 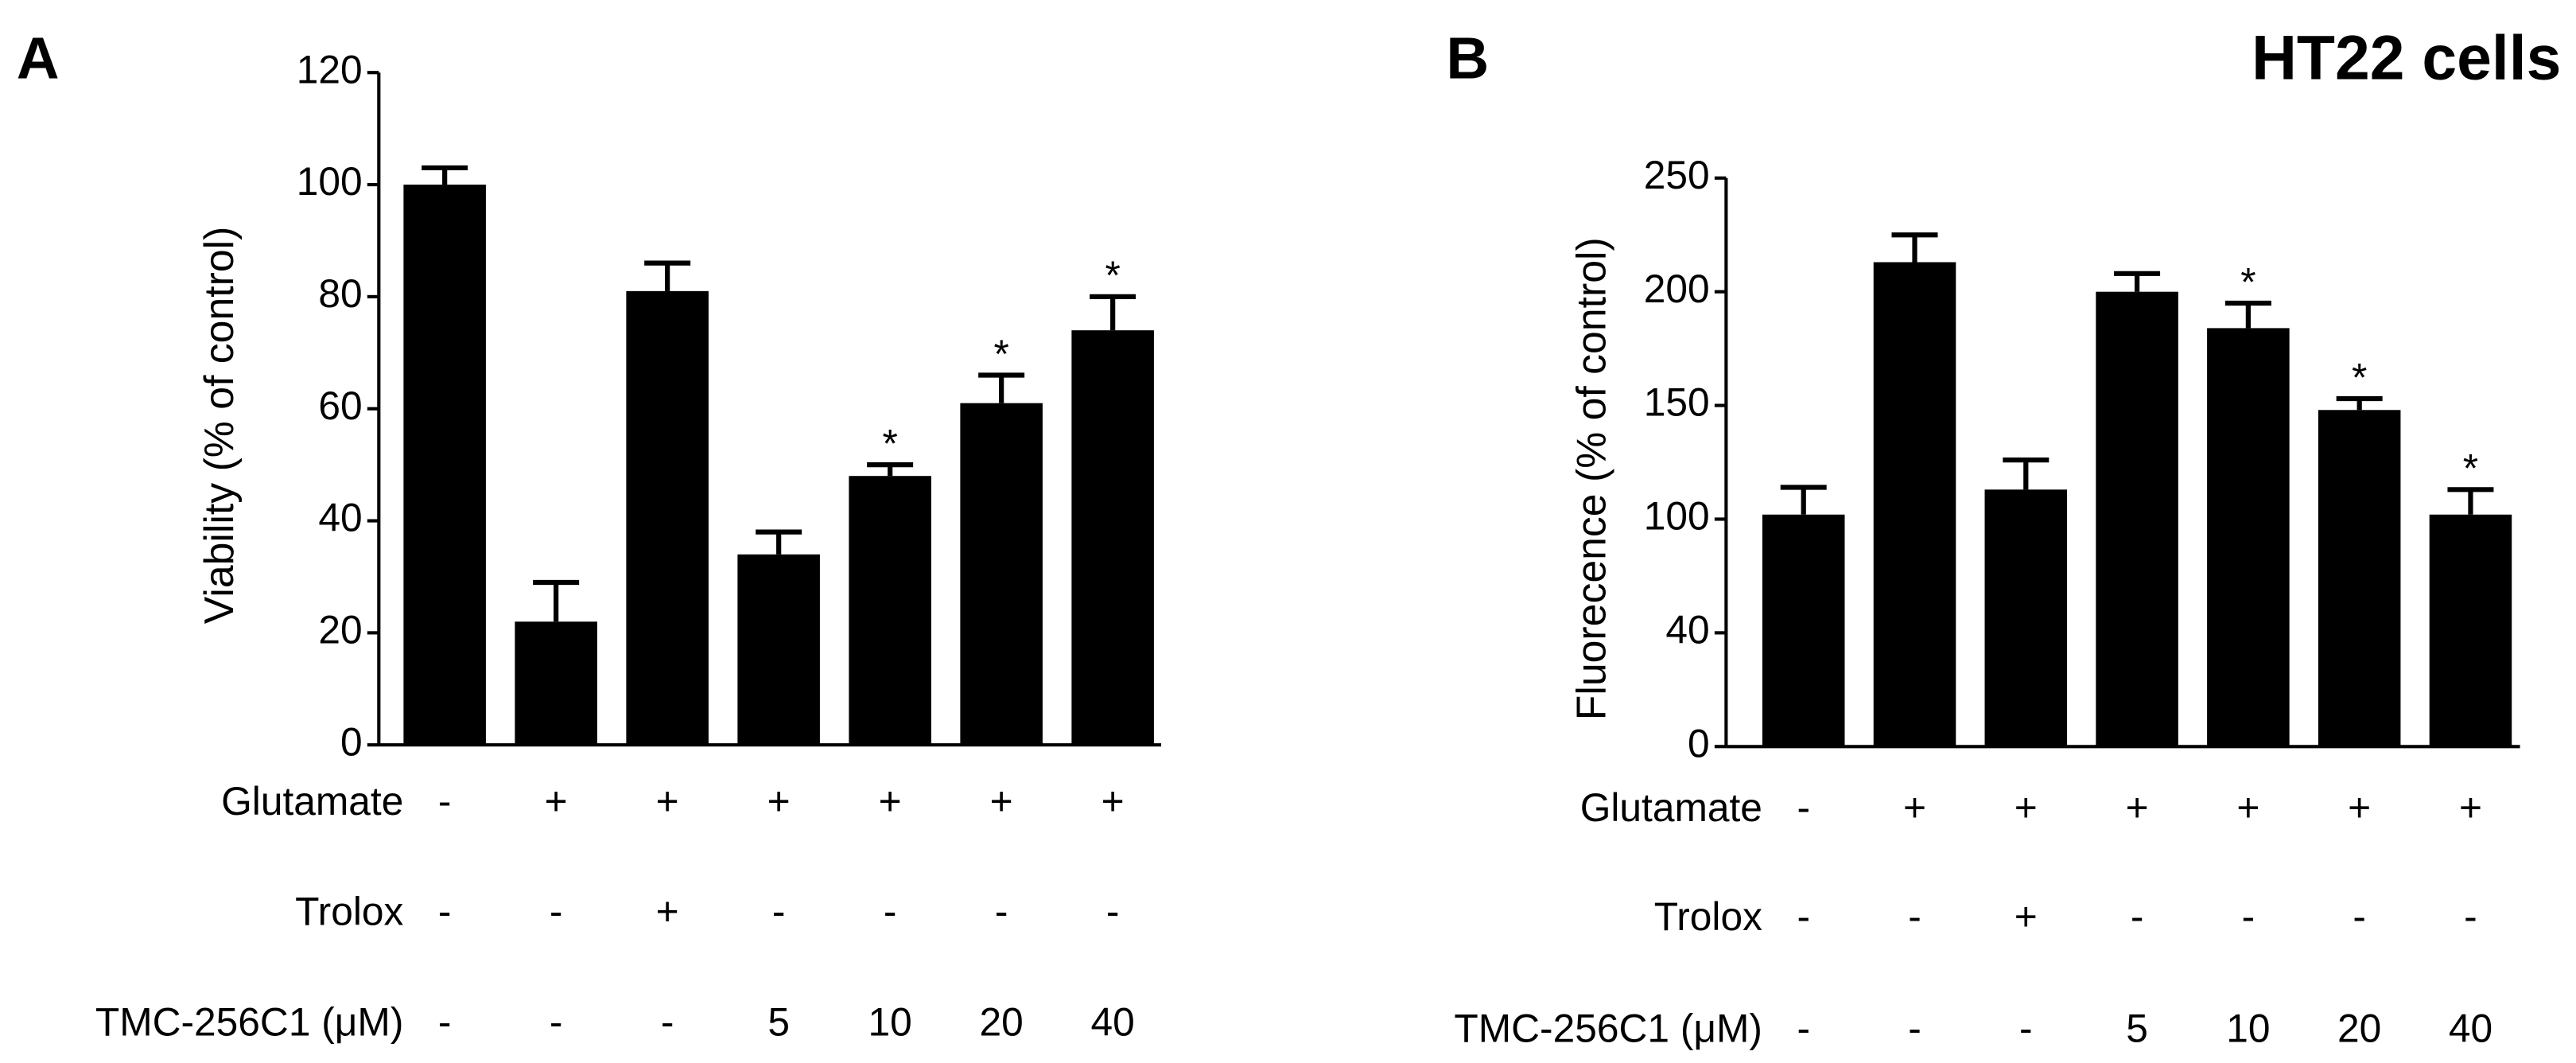 What do you see at coordinates (1467, 58) in the screenshot?
I see `panel-label: B` at bounding box center [1467, 58].